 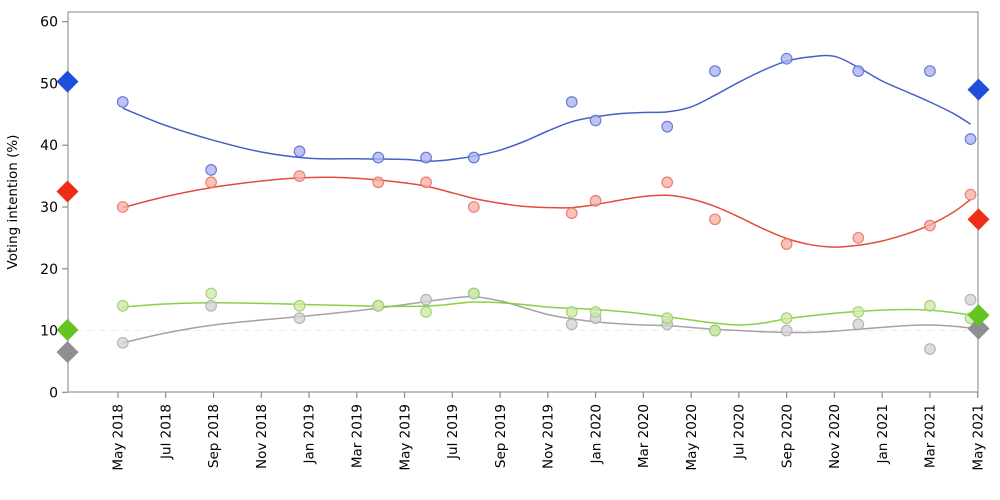 I want to click on y-tick-label: 20, so click(x=49, y=270).